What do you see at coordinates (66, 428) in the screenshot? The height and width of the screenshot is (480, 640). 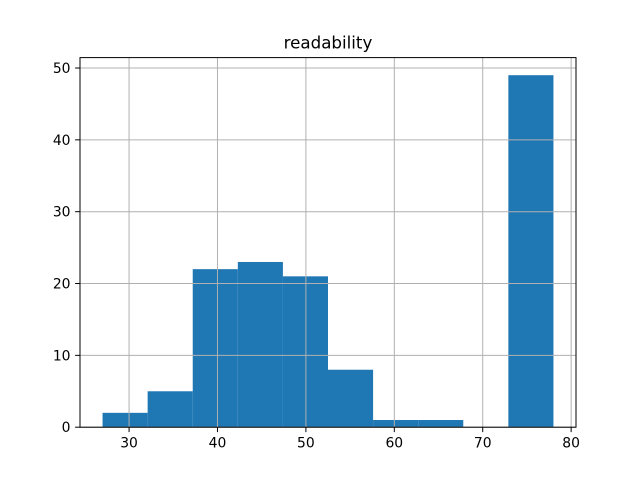 I see `y-tick-label: 0` at bounding box center [66, 428].